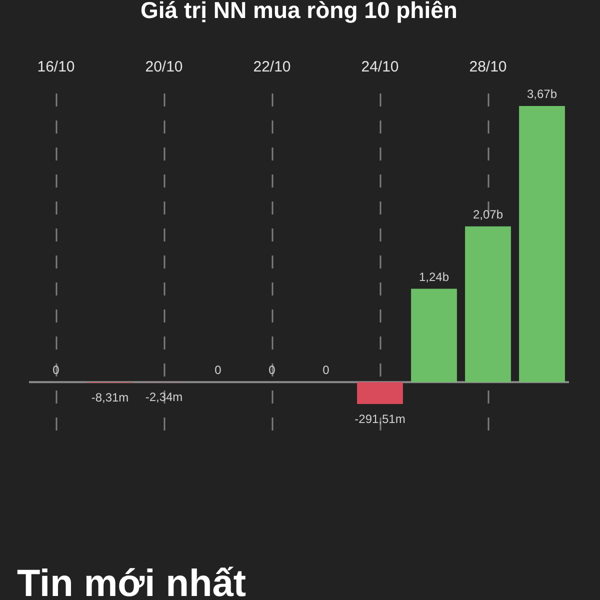 Image resolution: width=600 pixels, height=600 pixels. What do you see at coordinates (299, 11) in the screenshot?
I see `chart-title: Giá trị NN mua ròng 10 phiên` at bounding box center [299, 11].